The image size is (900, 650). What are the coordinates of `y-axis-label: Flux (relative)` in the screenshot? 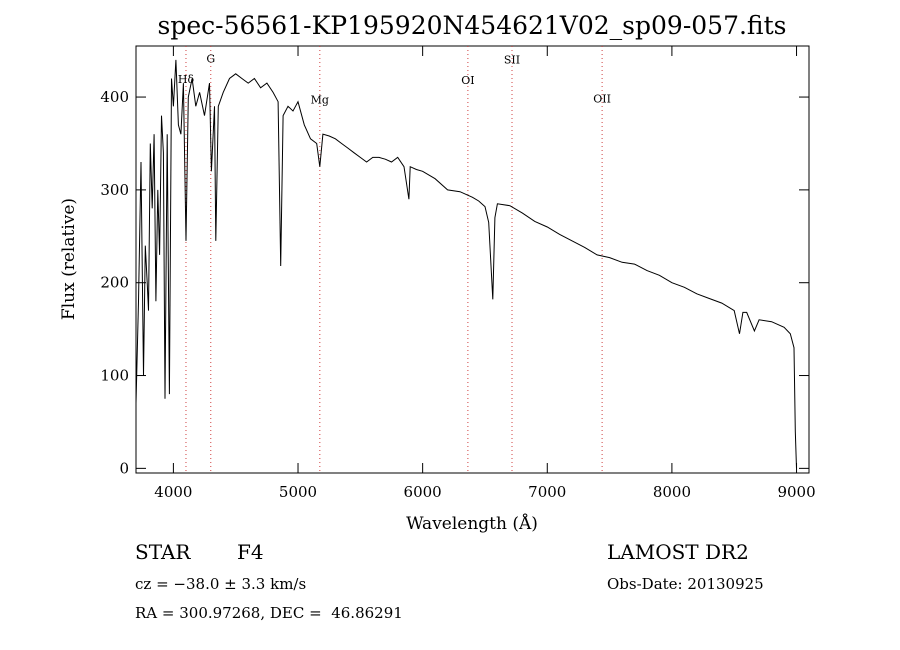 It's located at (69, 259).